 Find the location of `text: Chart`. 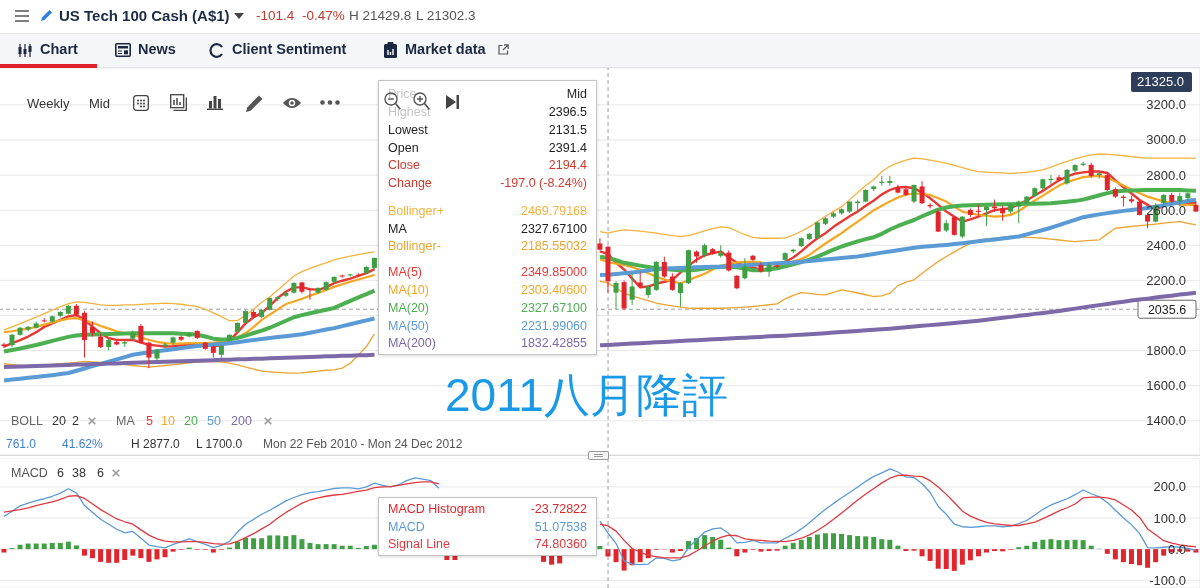

text: Chart is located at coordinates (59, 50).